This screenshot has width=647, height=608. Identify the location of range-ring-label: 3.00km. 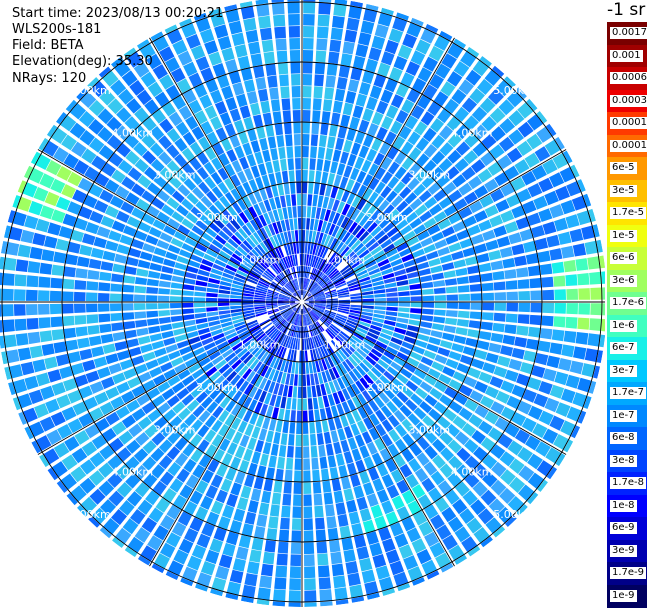
(430, 175).